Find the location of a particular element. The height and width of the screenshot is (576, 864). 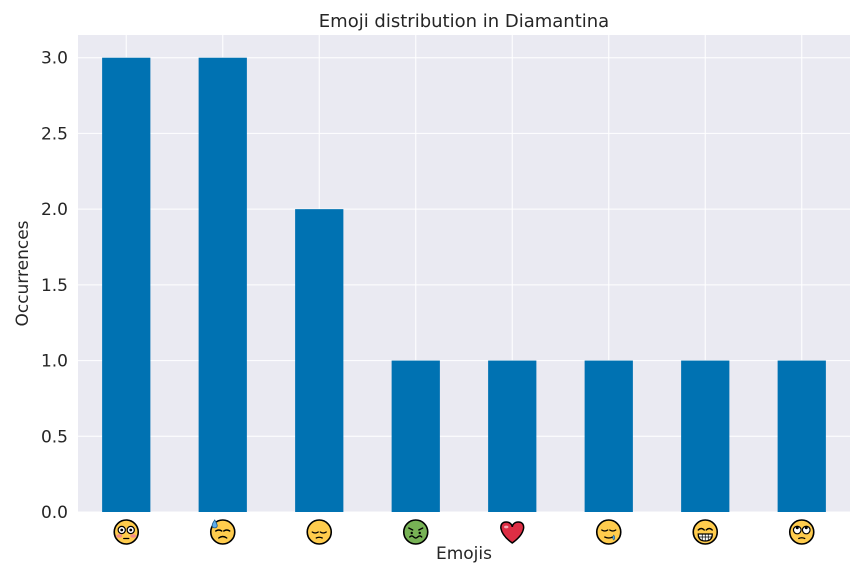

bar-flushed-face is located at coordinates (126, 284).